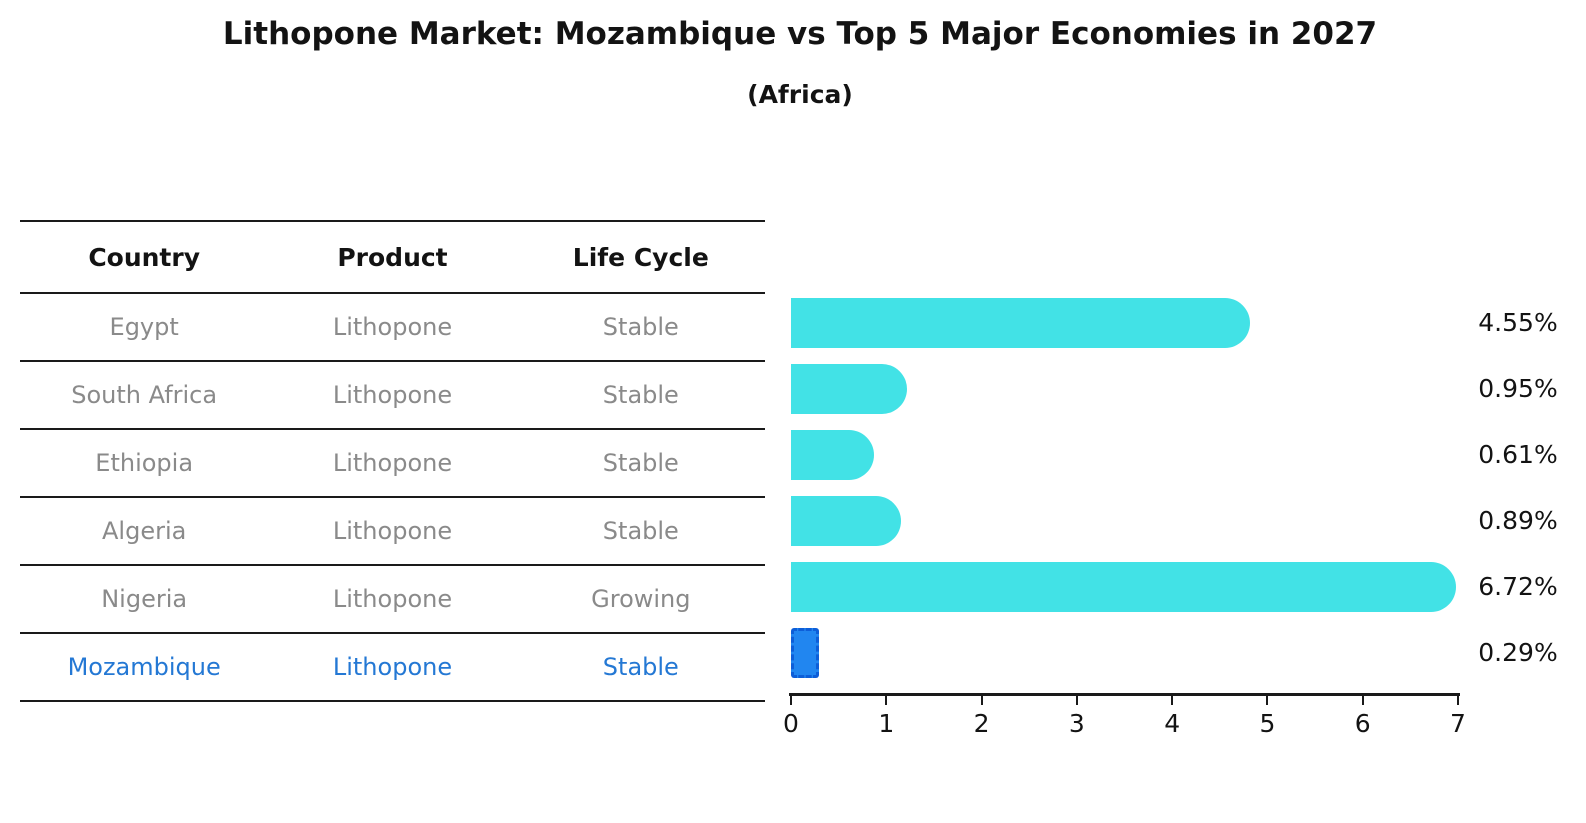  Describe the element at coordinates (800, 94) in the screenshot. I see `chart-subtitle: (Africa)` at that location.